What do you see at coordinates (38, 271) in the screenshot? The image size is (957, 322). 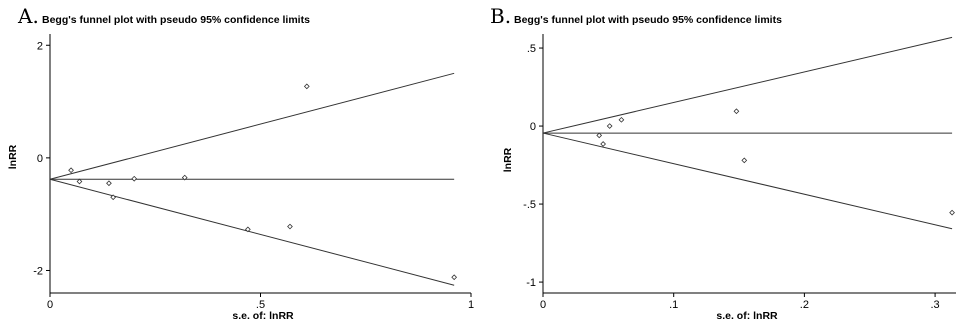 I see `y-tick-label: -2` at bounding box center [38, 271].